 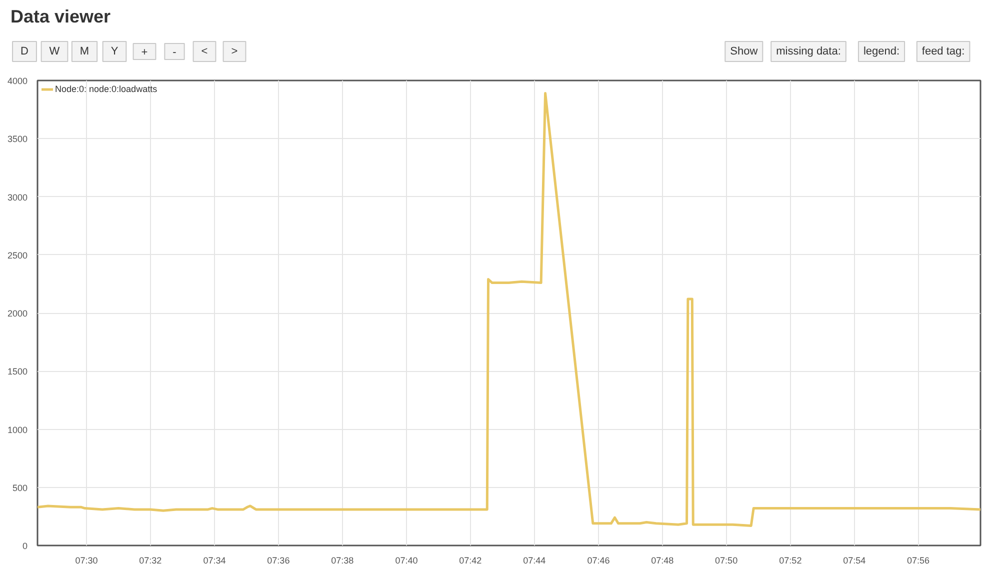 I want to click on y-tick-label: 500, so click(x=20, y=487).